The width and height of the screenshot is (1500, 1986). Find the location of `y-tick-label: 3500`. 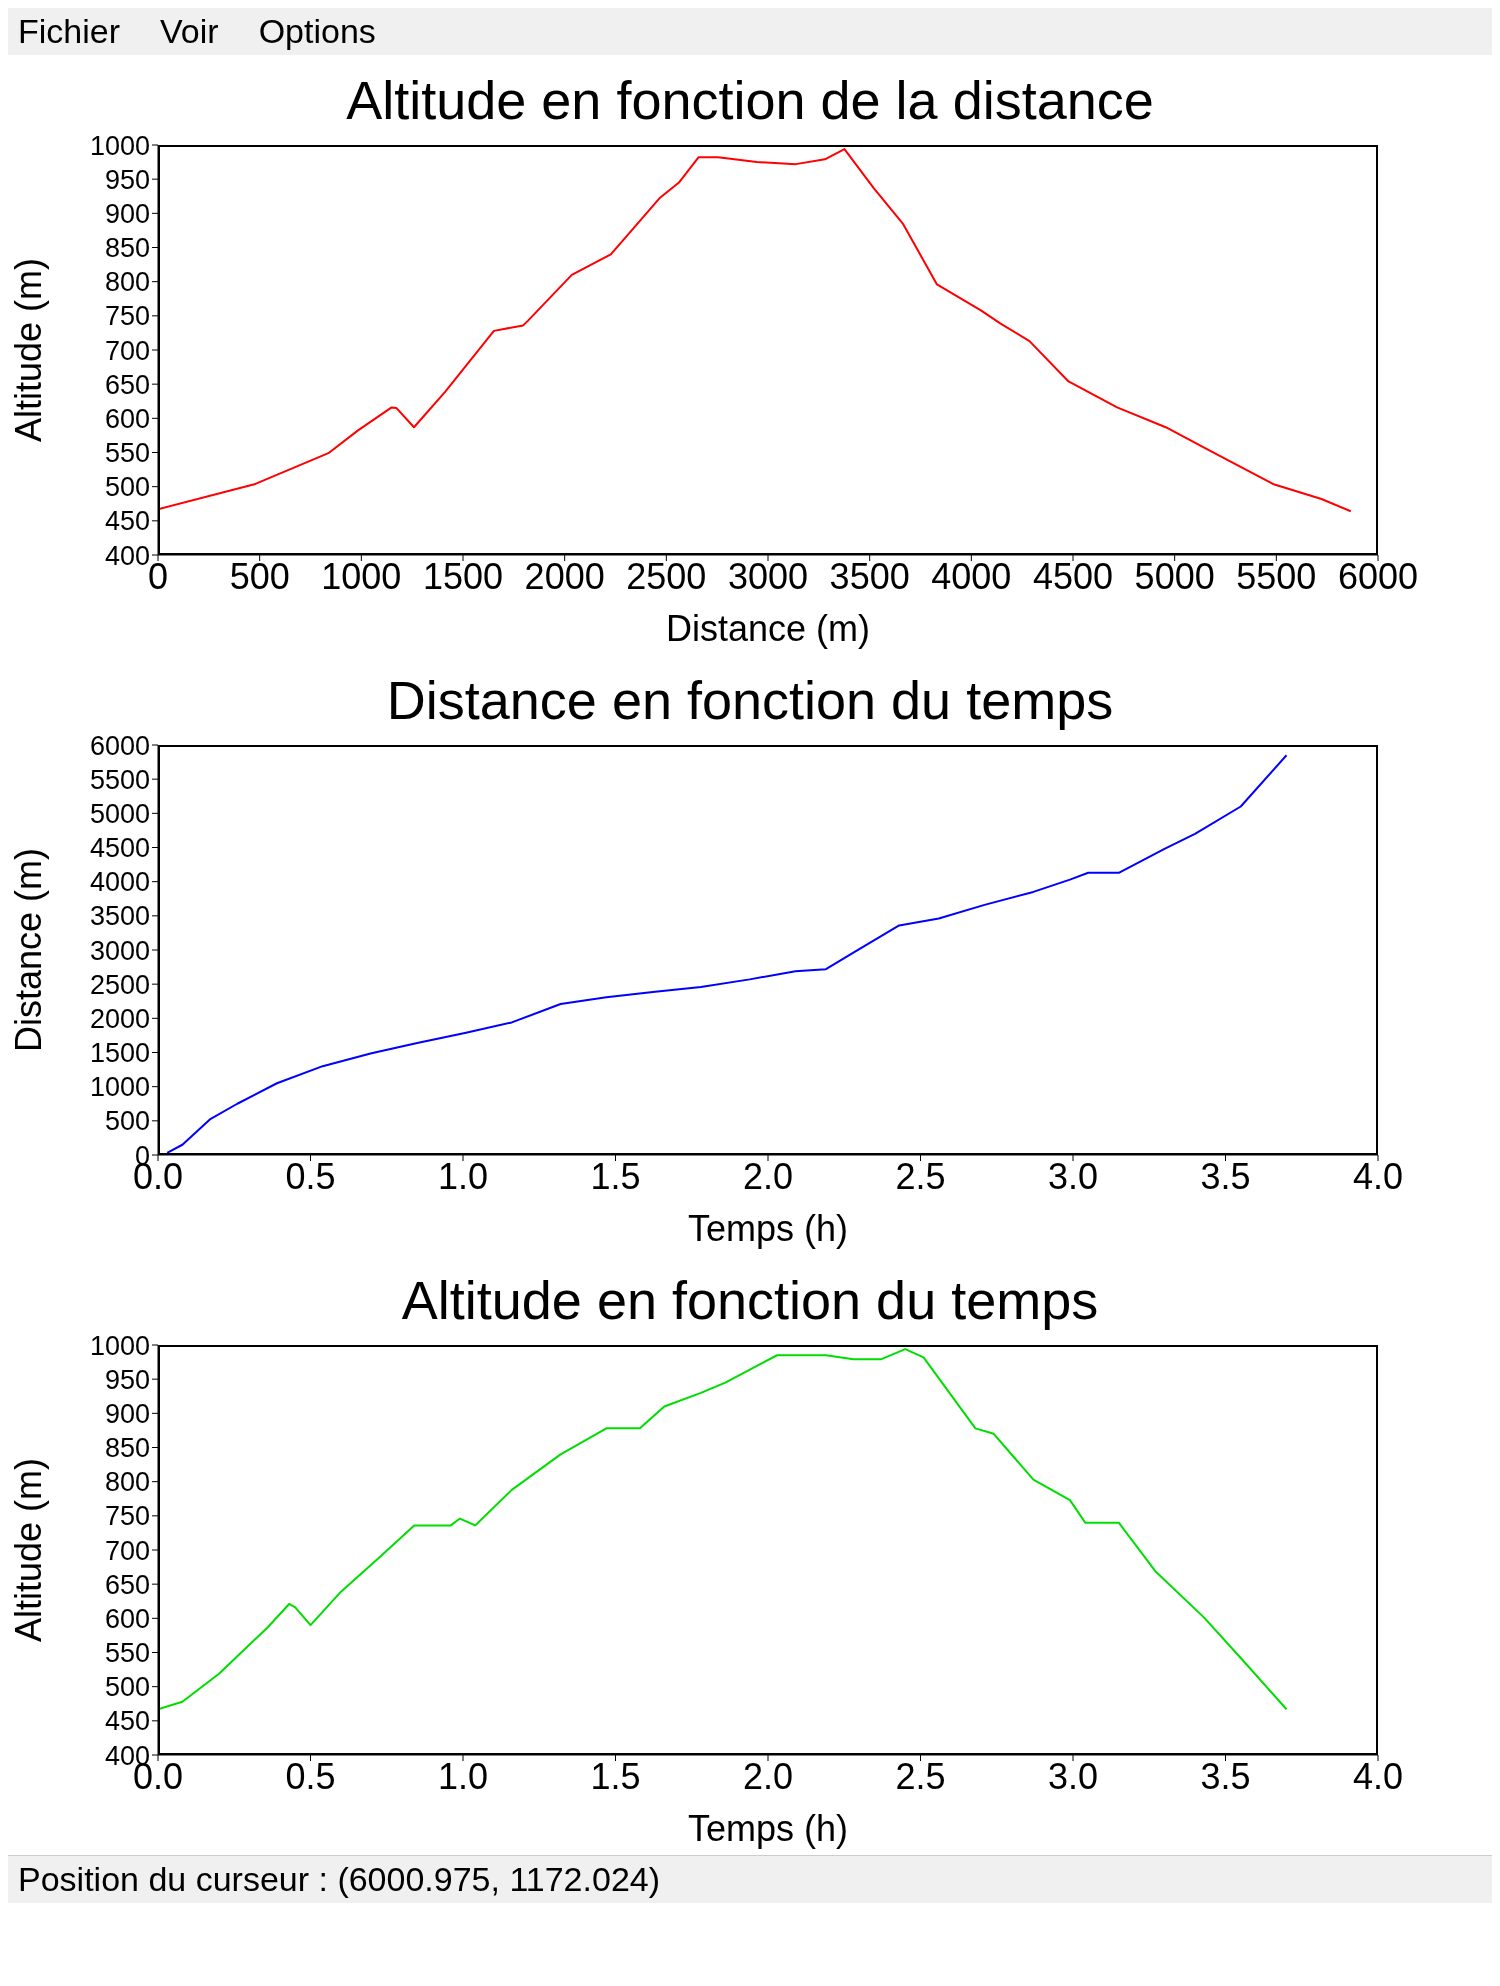

y-tick-label: 3500 is located at coordinates (119, 916).